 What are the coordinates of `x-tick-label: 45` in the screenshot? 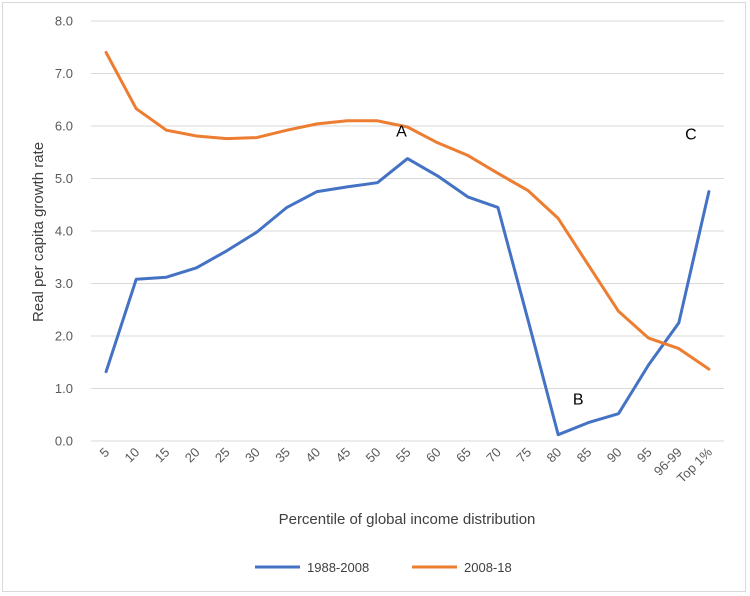 It's located at (342, 455).